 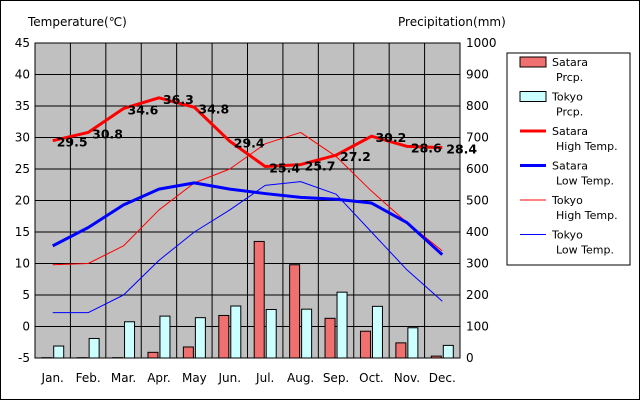 I want to click on x-tick-label: Jan., so click(x=52, y=378).